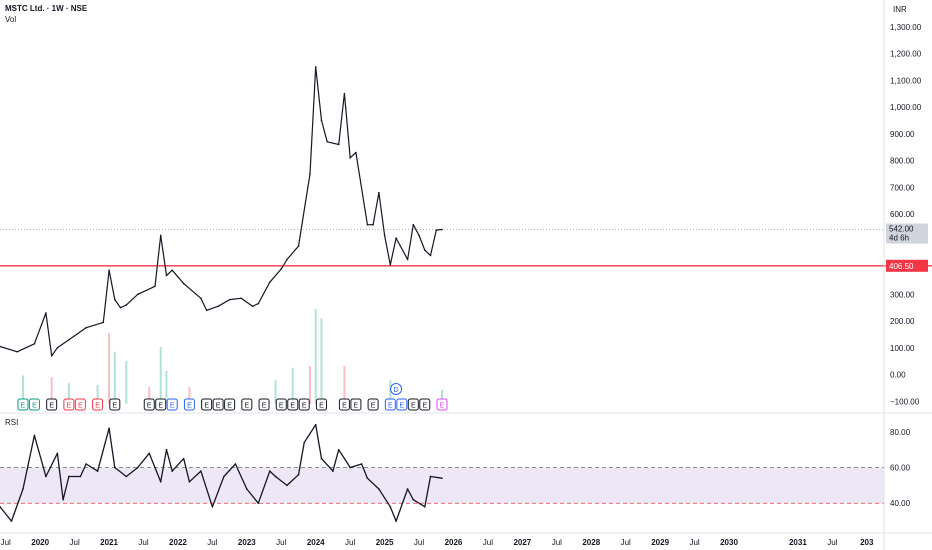 Image resolution: width=932 pixels, height=550 pixels. What do you see at coordinates (247, 542) in the screenshot?
I see `time-tick-label: 2023` at bounding box center [247, 542].